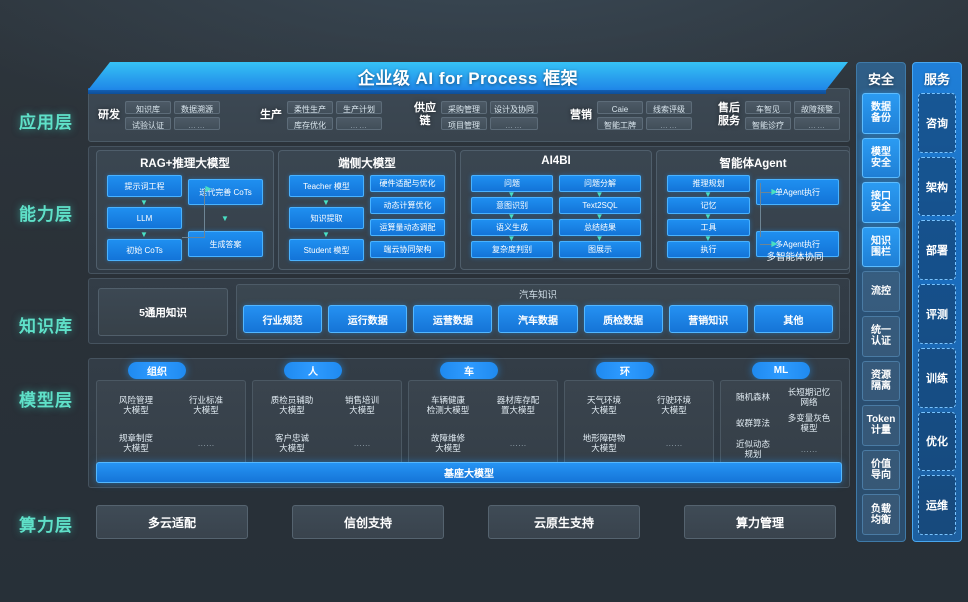  I want to click on capability-node: 工具, so click(708, 227).